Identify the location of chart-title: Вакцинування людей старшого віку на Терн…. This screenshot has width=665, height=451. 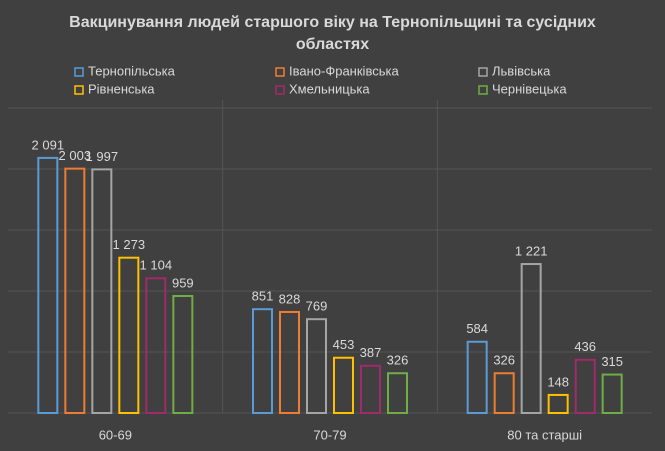
(332, 33).